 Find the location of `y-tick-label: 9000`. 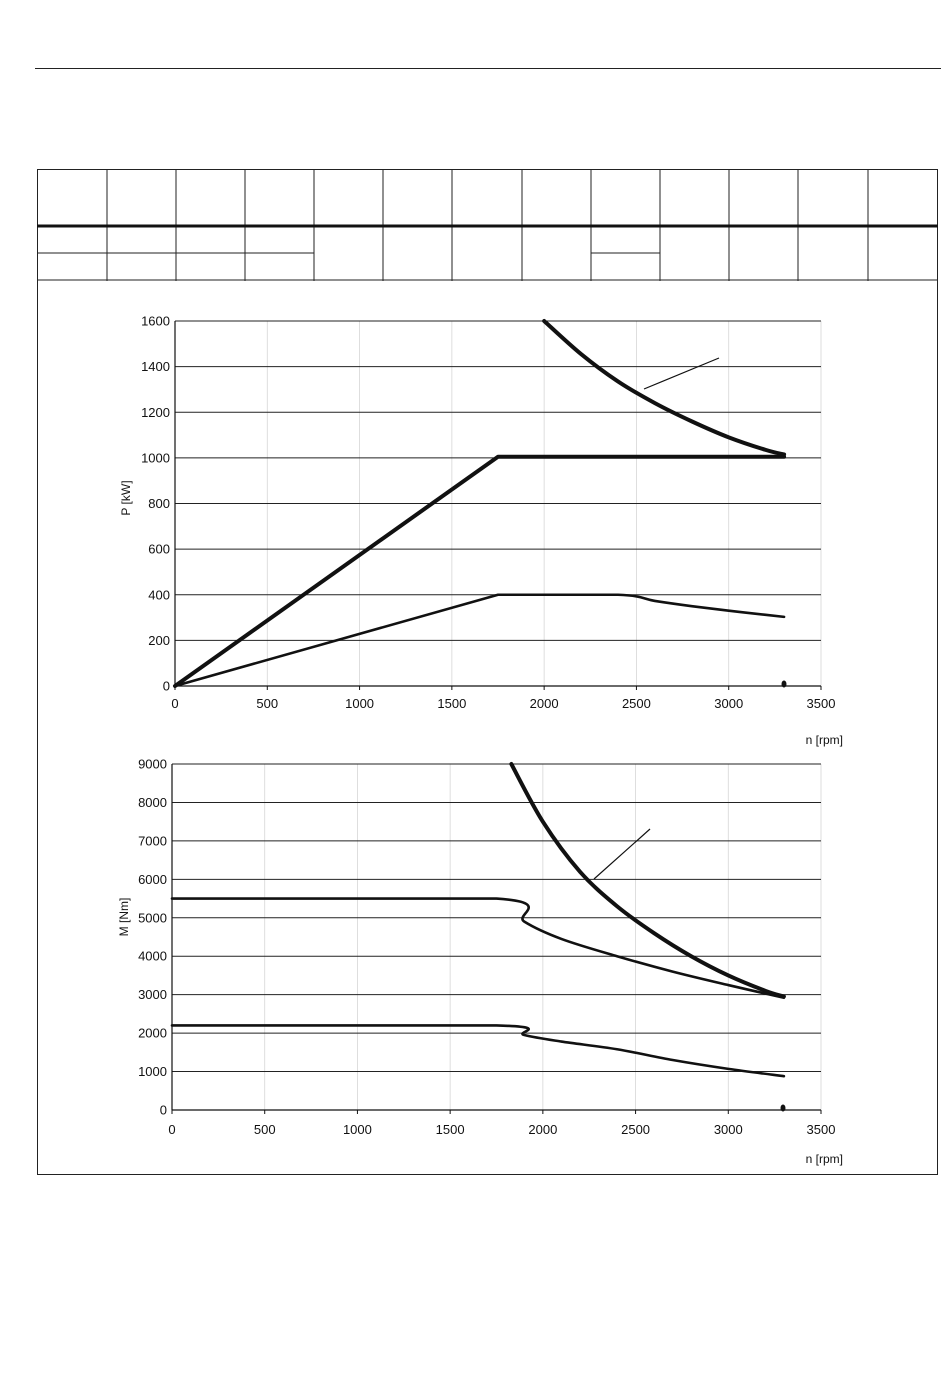

y-tick-label: 9000 is located at coordinates (152, 764).